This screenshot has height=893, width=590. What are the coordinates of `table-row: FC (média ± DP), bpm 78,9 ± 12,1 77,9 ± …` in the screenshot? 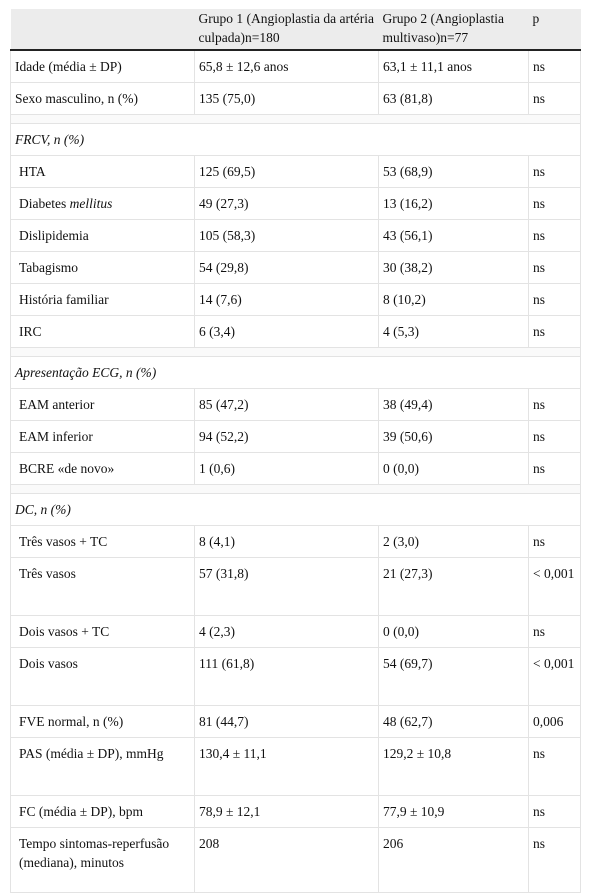 It's located at (295, 811).